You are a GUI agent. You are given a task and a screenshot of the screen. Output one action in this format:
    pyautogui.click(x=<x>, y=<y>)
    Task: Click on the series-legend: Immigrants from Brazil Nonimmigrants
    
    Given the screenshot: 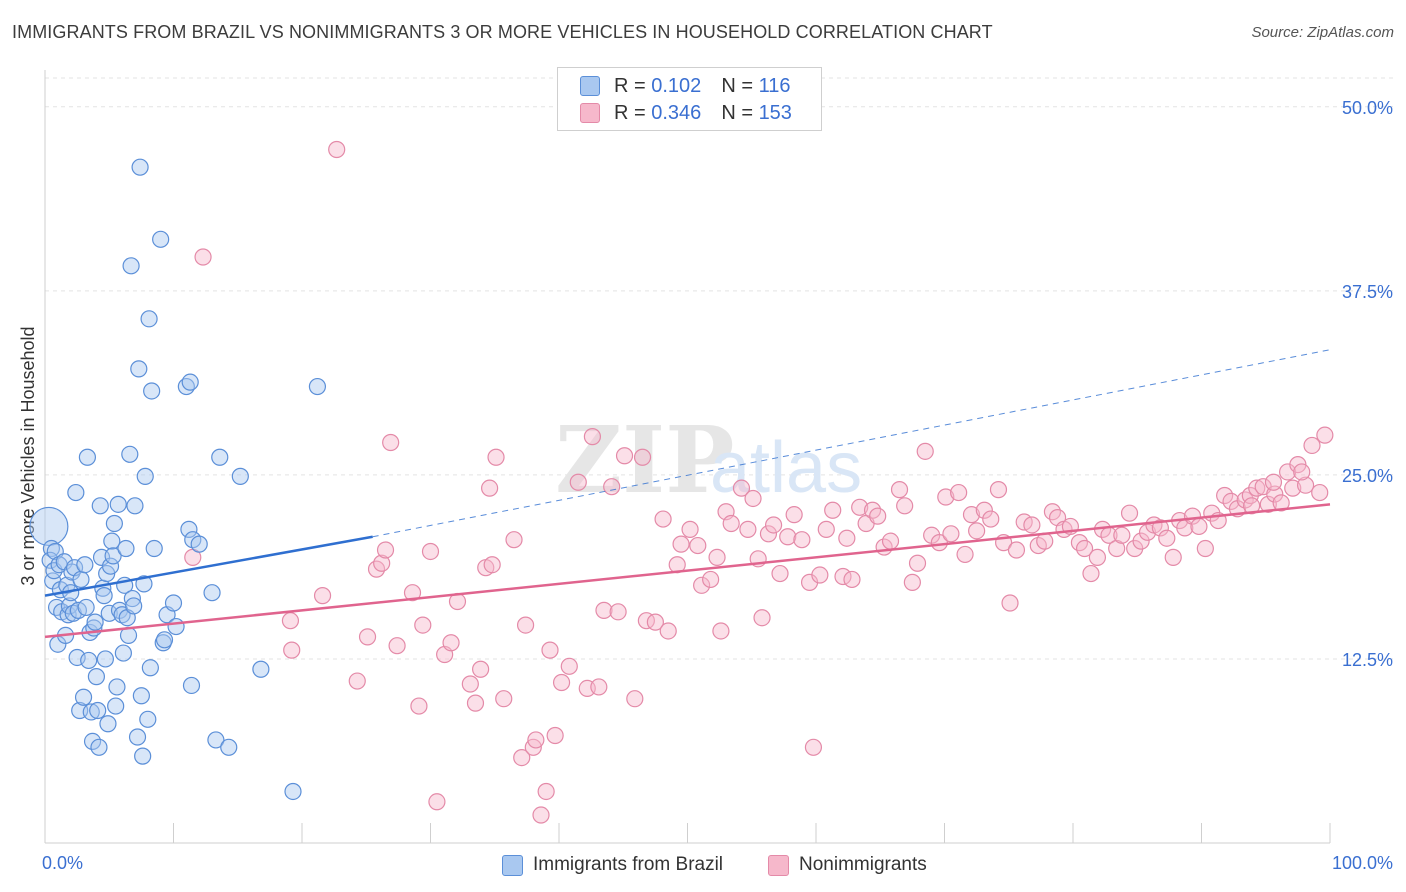 What is the action you would take?
    pyautogui.click(x=703, y=865)
    